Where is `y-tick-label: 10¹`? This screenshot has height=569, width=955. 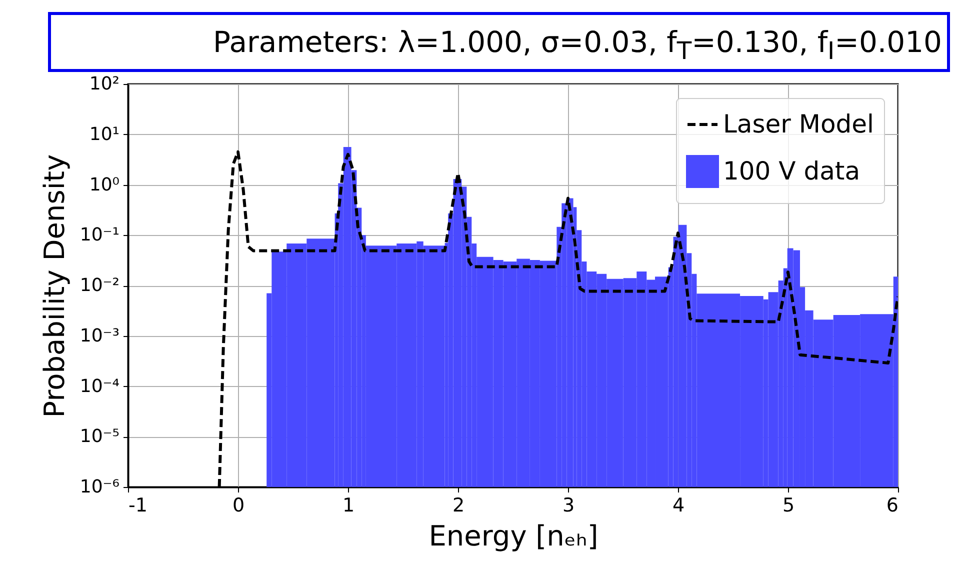
y-tick-label: 10¹ is located at coordinates (104, 134).